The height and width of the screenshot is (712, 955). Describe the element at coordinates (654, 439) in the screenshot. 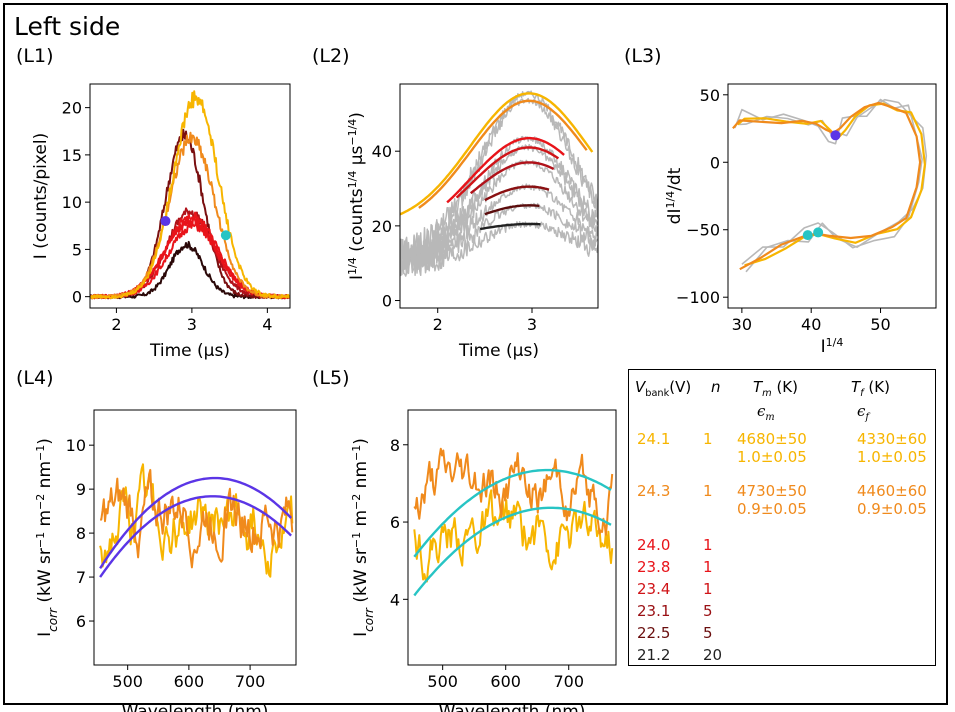

I see `legend-vbank: 24.1` at that location.